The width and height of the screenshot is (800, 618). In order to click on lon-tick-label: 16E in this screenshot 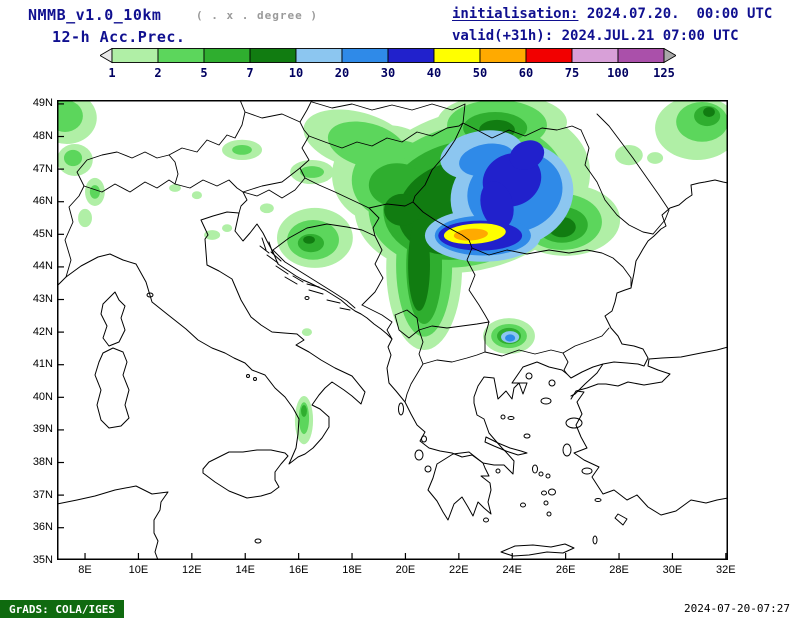, I will do `click(298, 570)`.